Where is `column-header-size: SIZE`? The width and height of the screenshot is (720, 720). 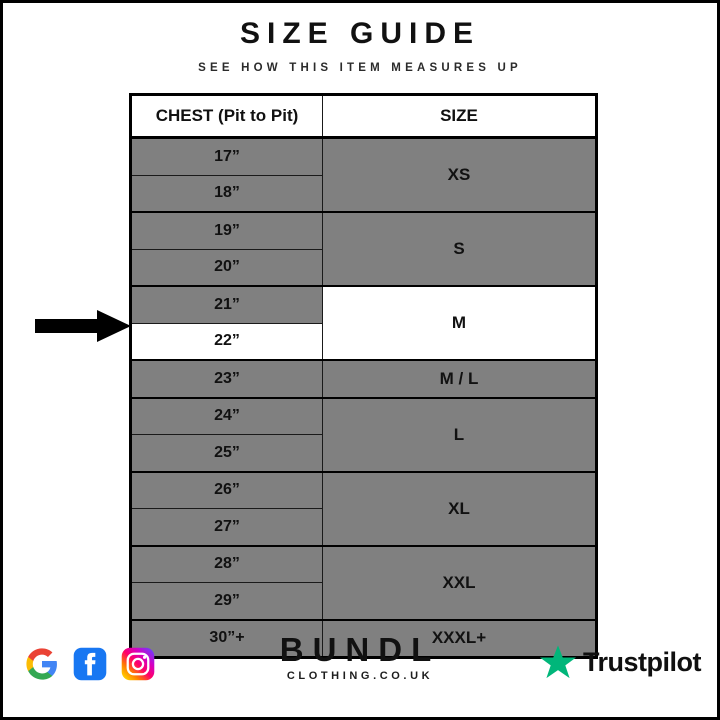
column-header-size: SIZE is located at coordinates (459, 116).